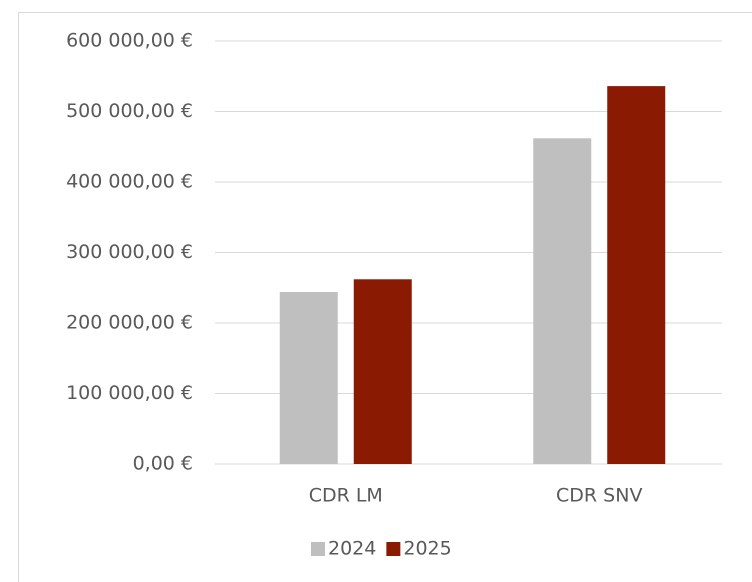 The height and width of the screenshot is (582, 752). What do you see at coordinates (599, 496) in the screenshot?
I see `x-tick-label: CDR SNV` at bounding box center [599, 496].